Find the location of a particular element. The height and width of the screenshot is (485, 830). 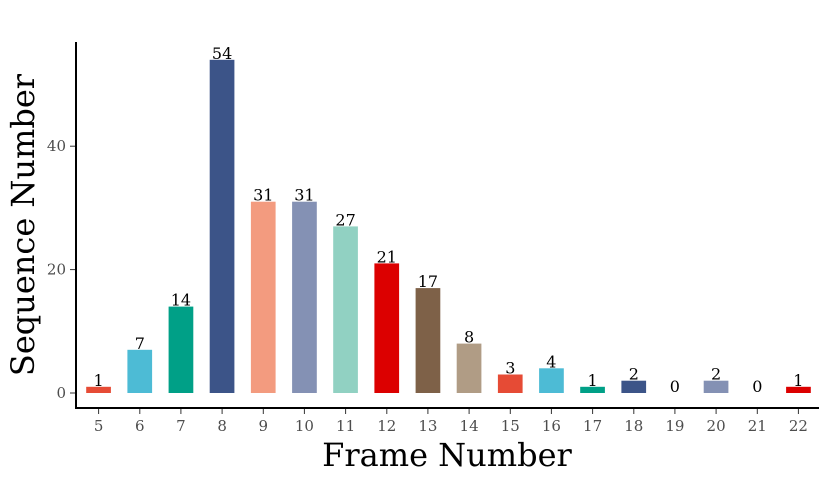

x-tick-label-13: 13 is located at coordinates (427, 426).